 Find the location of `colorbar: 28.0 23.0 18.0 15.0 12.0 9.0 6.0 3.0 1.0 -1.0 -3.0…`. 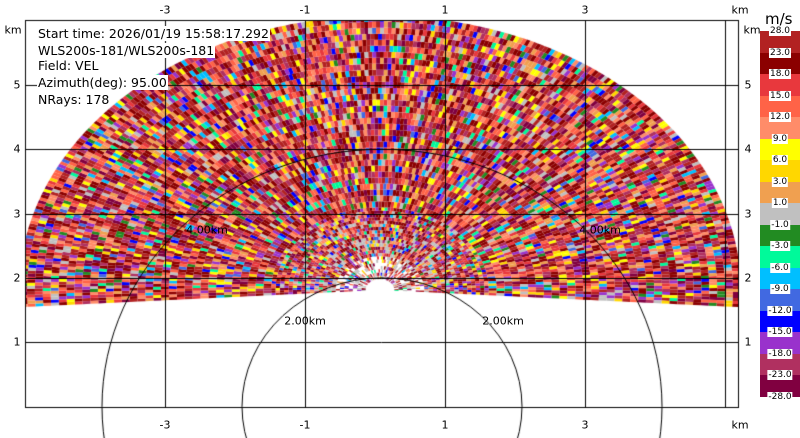

colorbar: 28.0 23.0 18.0 15.0 12.0 9.0 6.0 3.0 1.0 -1.0 -3.0… is located at coordinates (780, 214).